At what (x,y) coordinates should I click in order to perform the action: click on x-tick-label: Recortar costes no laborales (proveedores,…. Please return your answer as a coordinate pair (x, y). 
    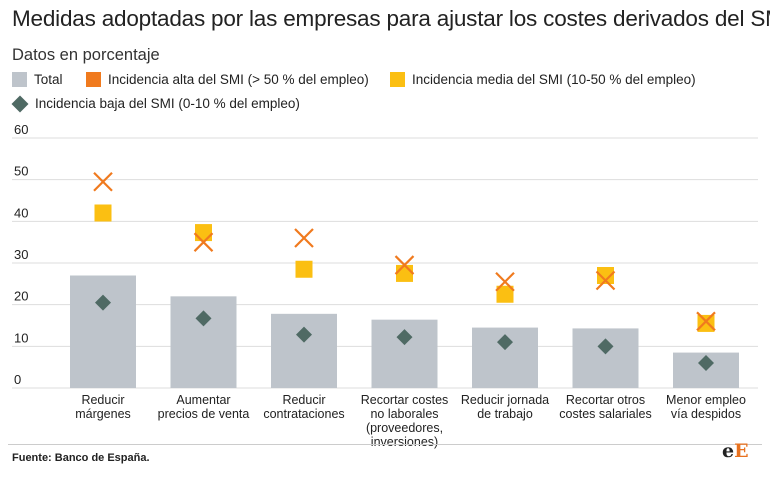
    Looking at the image, I should click on (405, 421).